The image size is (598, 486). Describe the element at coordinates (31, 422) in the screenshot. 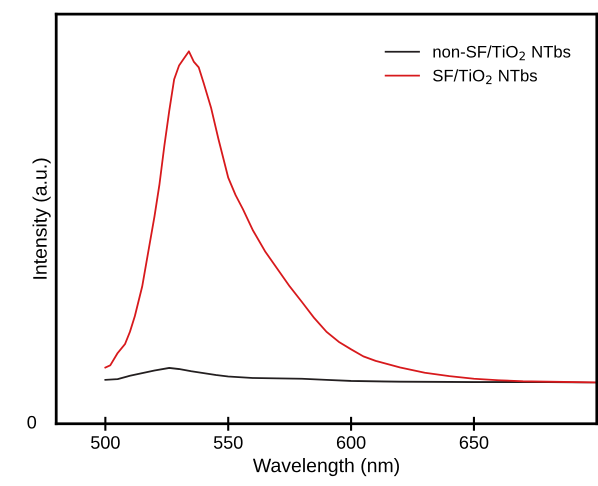

I see `text: 0` at that location.